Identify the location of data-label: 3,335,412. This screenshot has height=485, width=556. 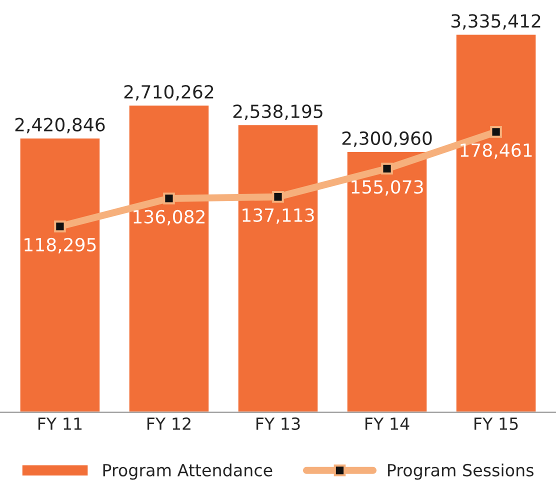
(495, 22).